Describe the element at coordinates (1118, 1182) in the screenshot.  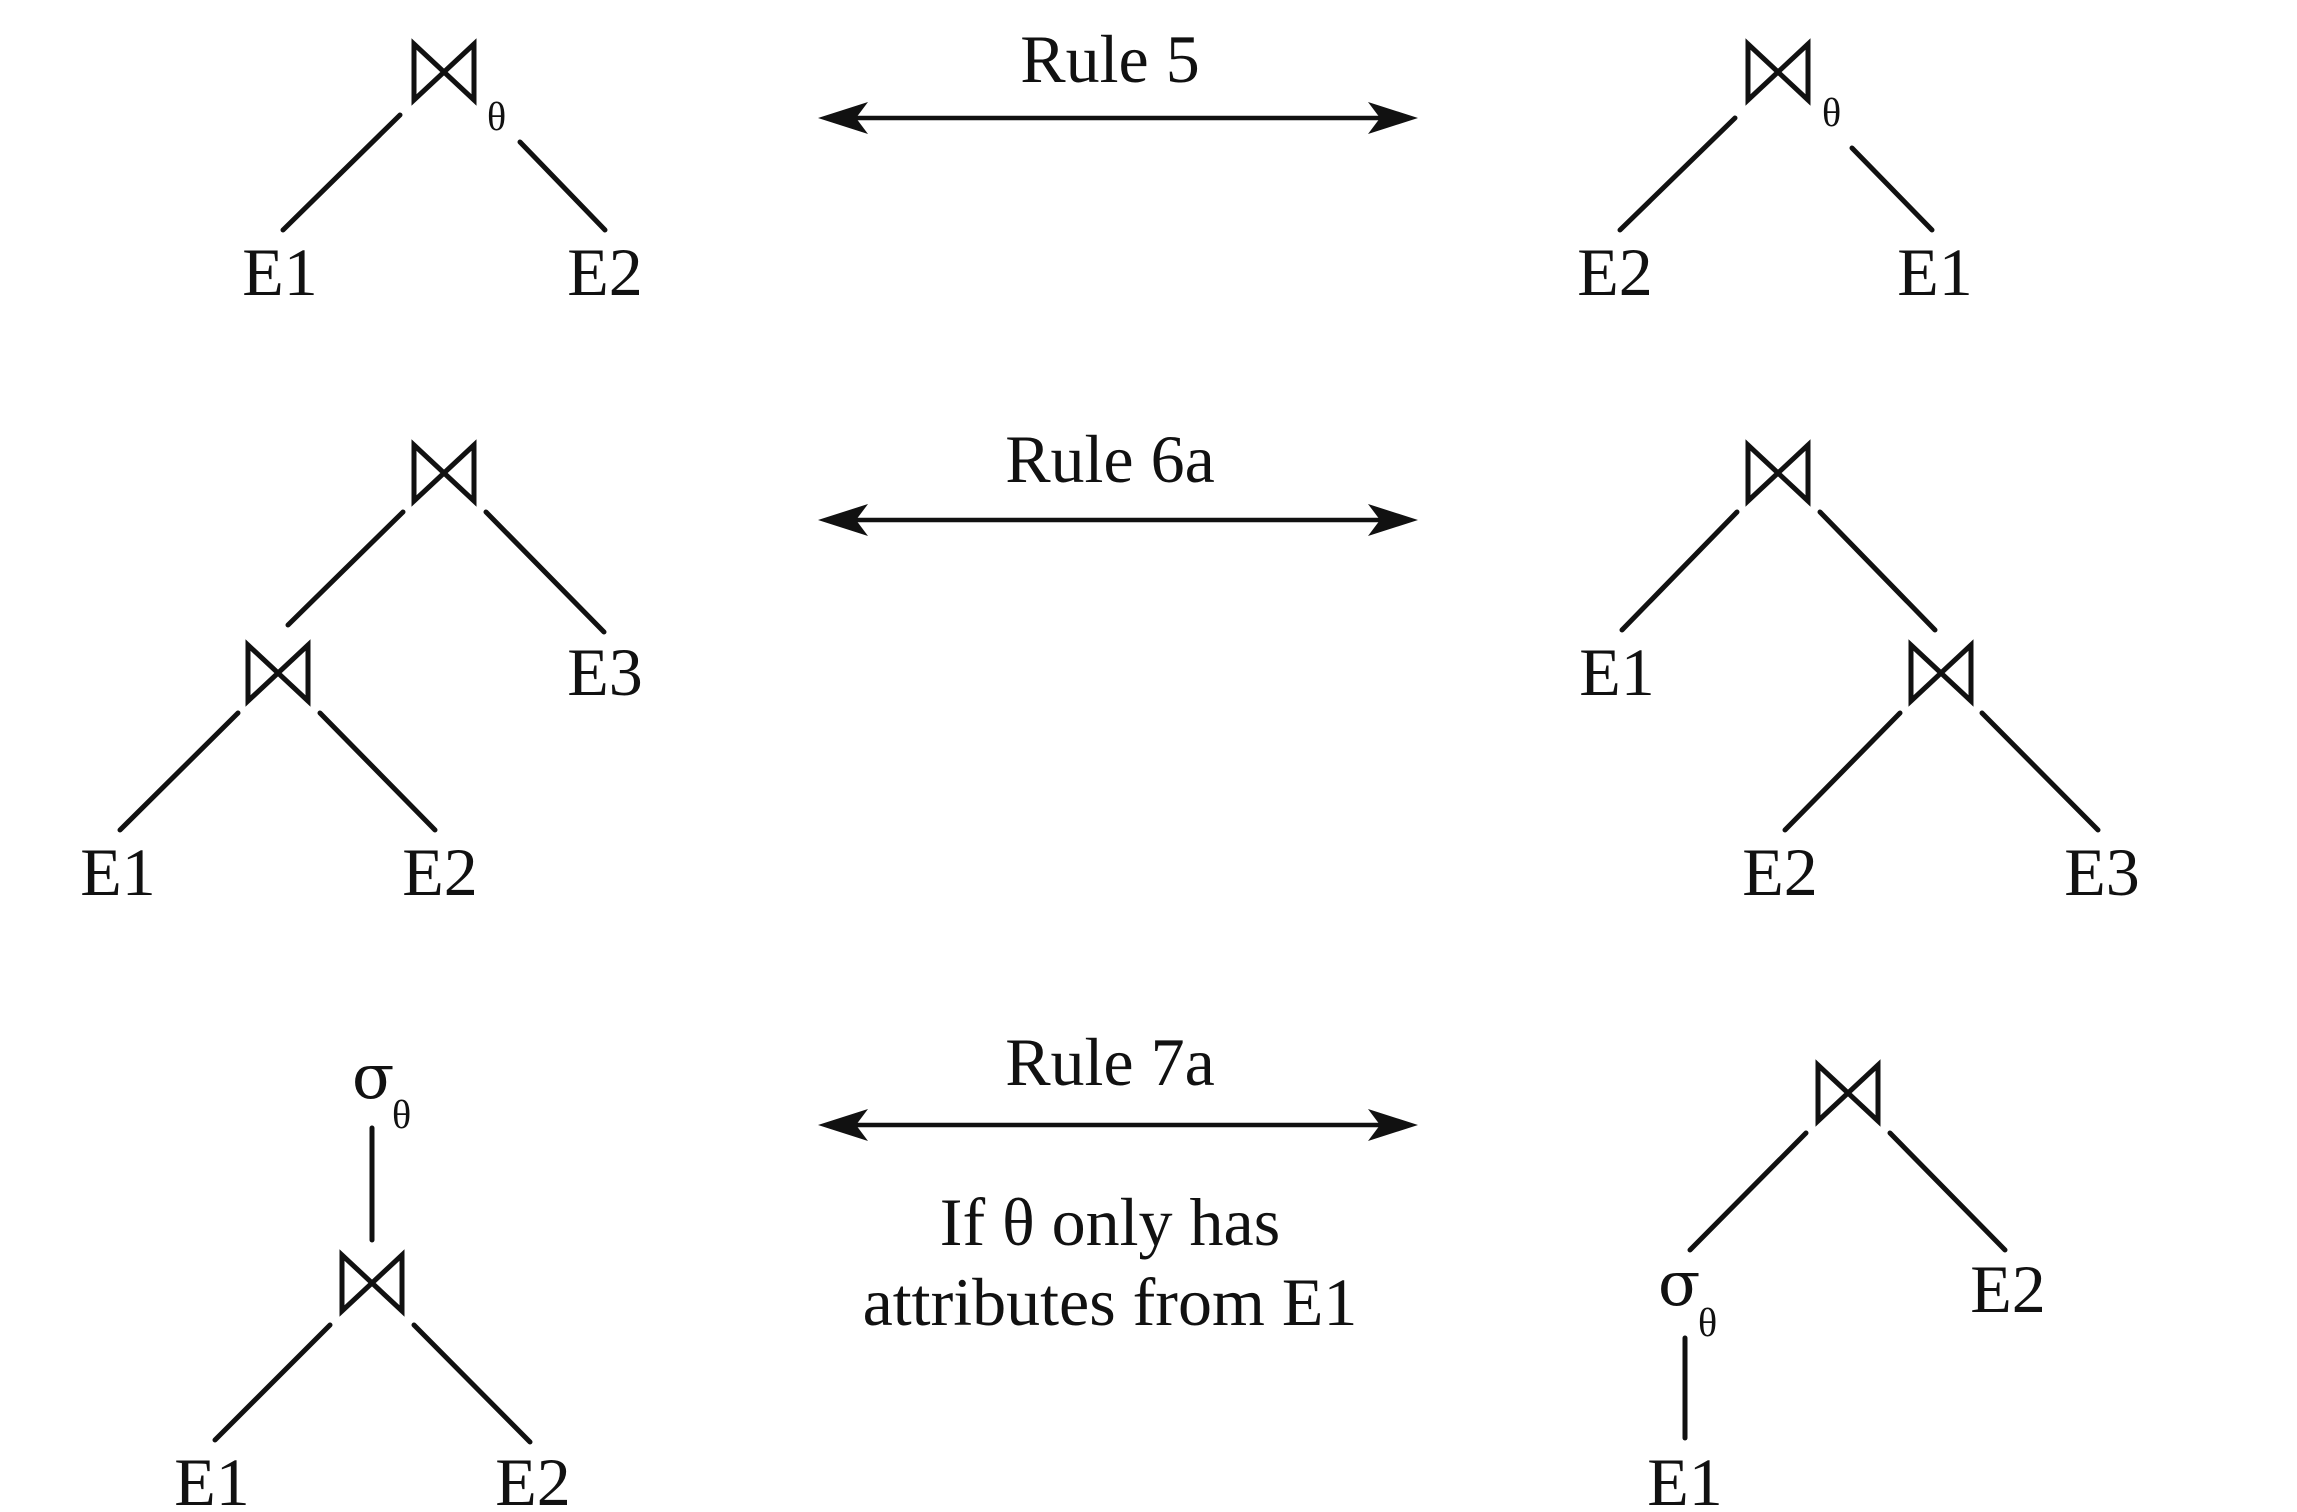
I see `rule7a-arrow: Rule 7a If θ only has attributes from E1` at that location.